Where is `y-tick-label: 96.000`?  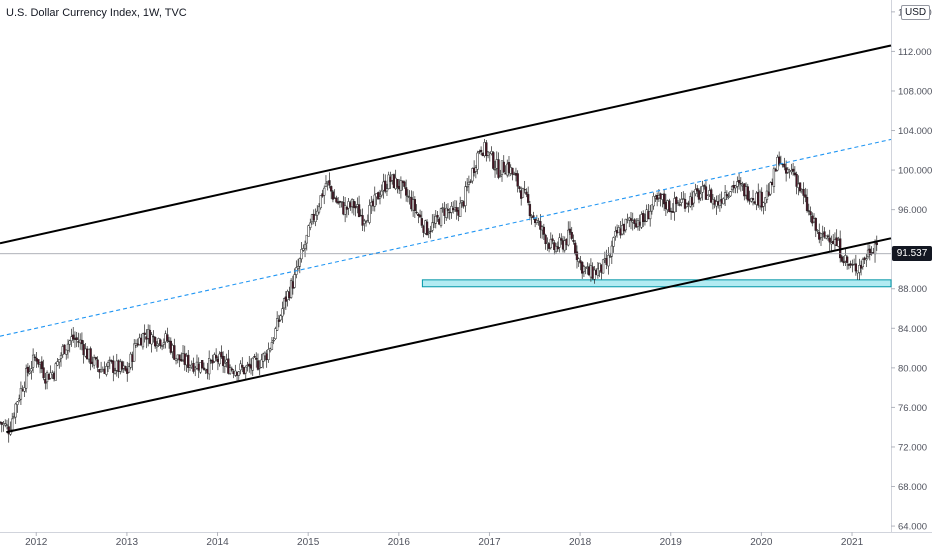
y-tick-label: 96.000 is located at coordinates (912, 210).